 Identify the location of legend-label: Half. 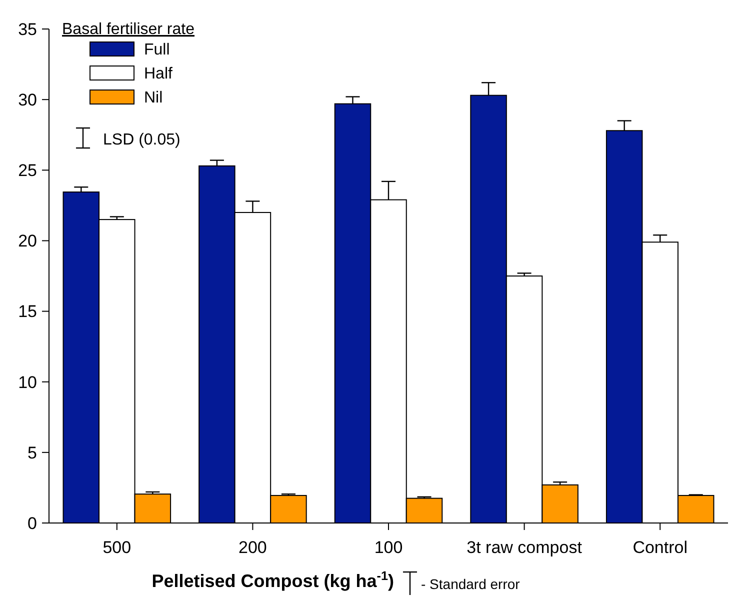
(159, 74).